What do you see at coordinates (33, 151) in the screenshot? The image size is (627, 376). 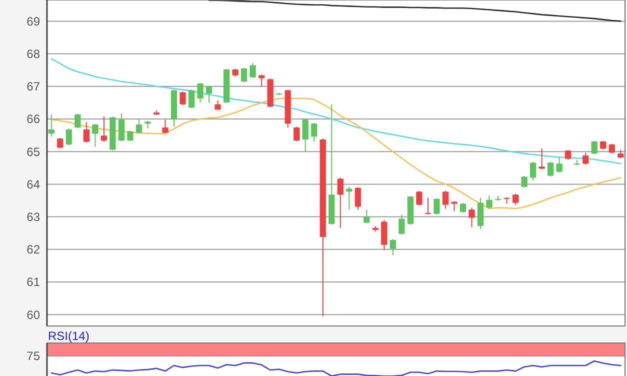 I see `y-tick-label: 65` at bounding box center [33, 151].